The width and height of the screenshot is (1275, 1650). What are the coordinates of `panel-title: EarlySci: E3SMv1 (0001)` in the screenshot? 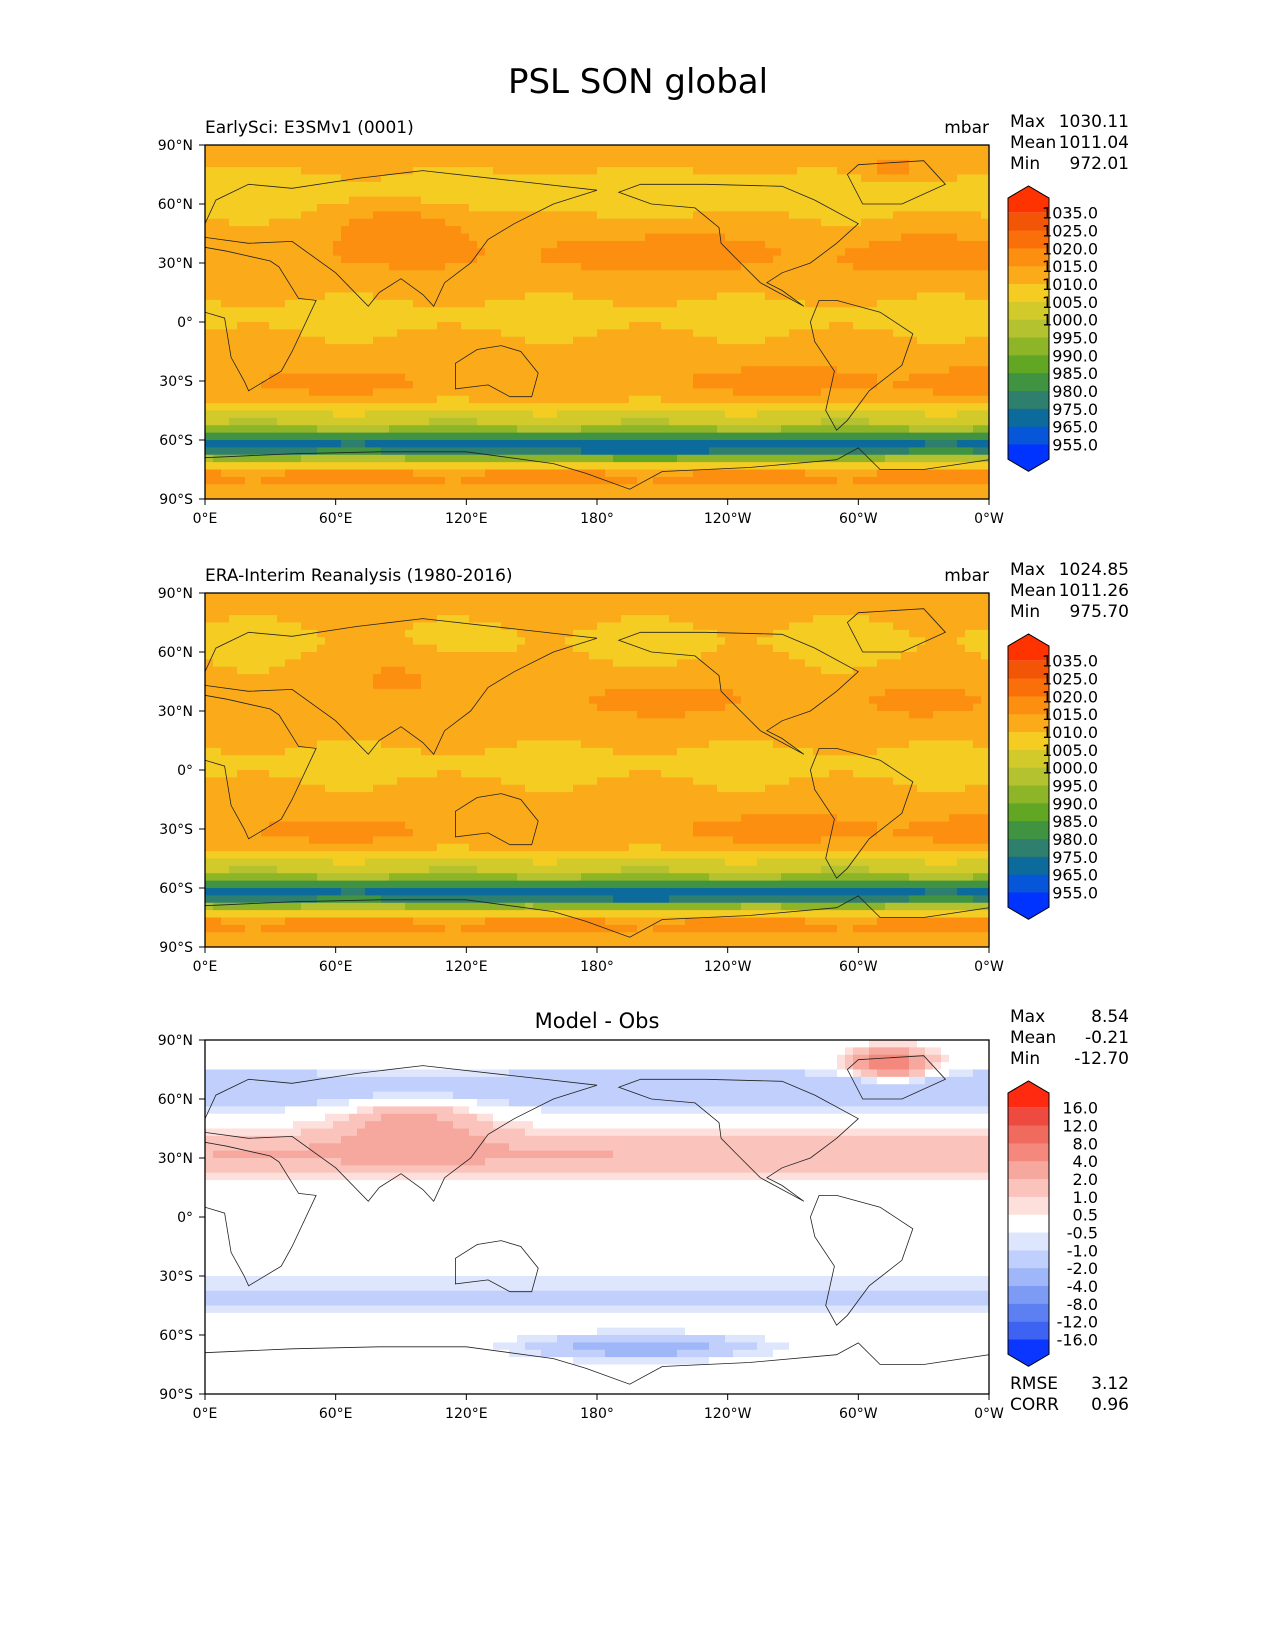 It's located at (309, 128).